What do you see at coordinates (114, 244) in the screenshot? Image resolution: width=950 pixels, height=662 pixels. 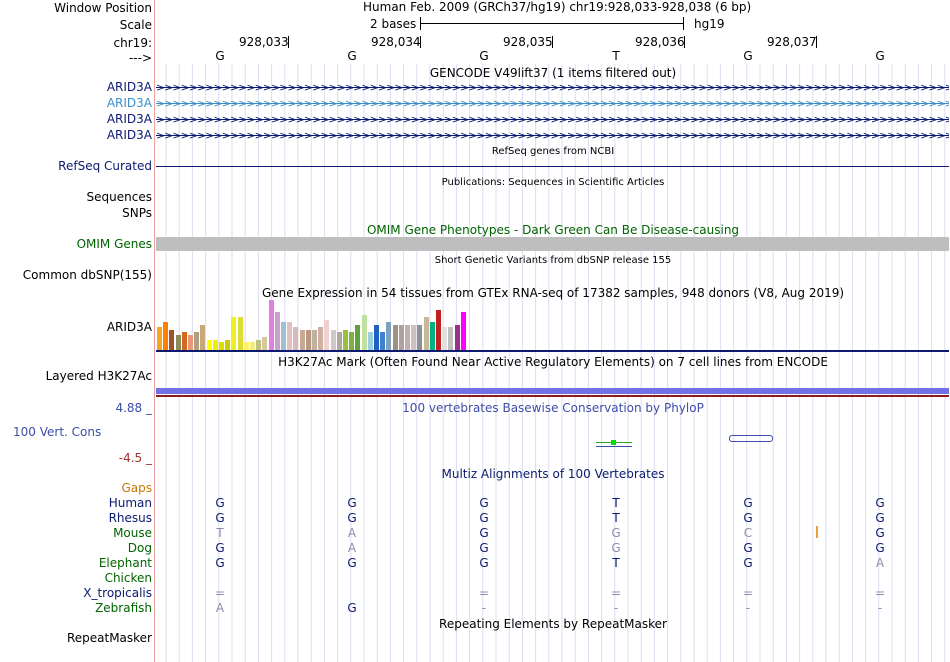 I see `omim-label: OMIM Genes` at bounding box center [114, 244].